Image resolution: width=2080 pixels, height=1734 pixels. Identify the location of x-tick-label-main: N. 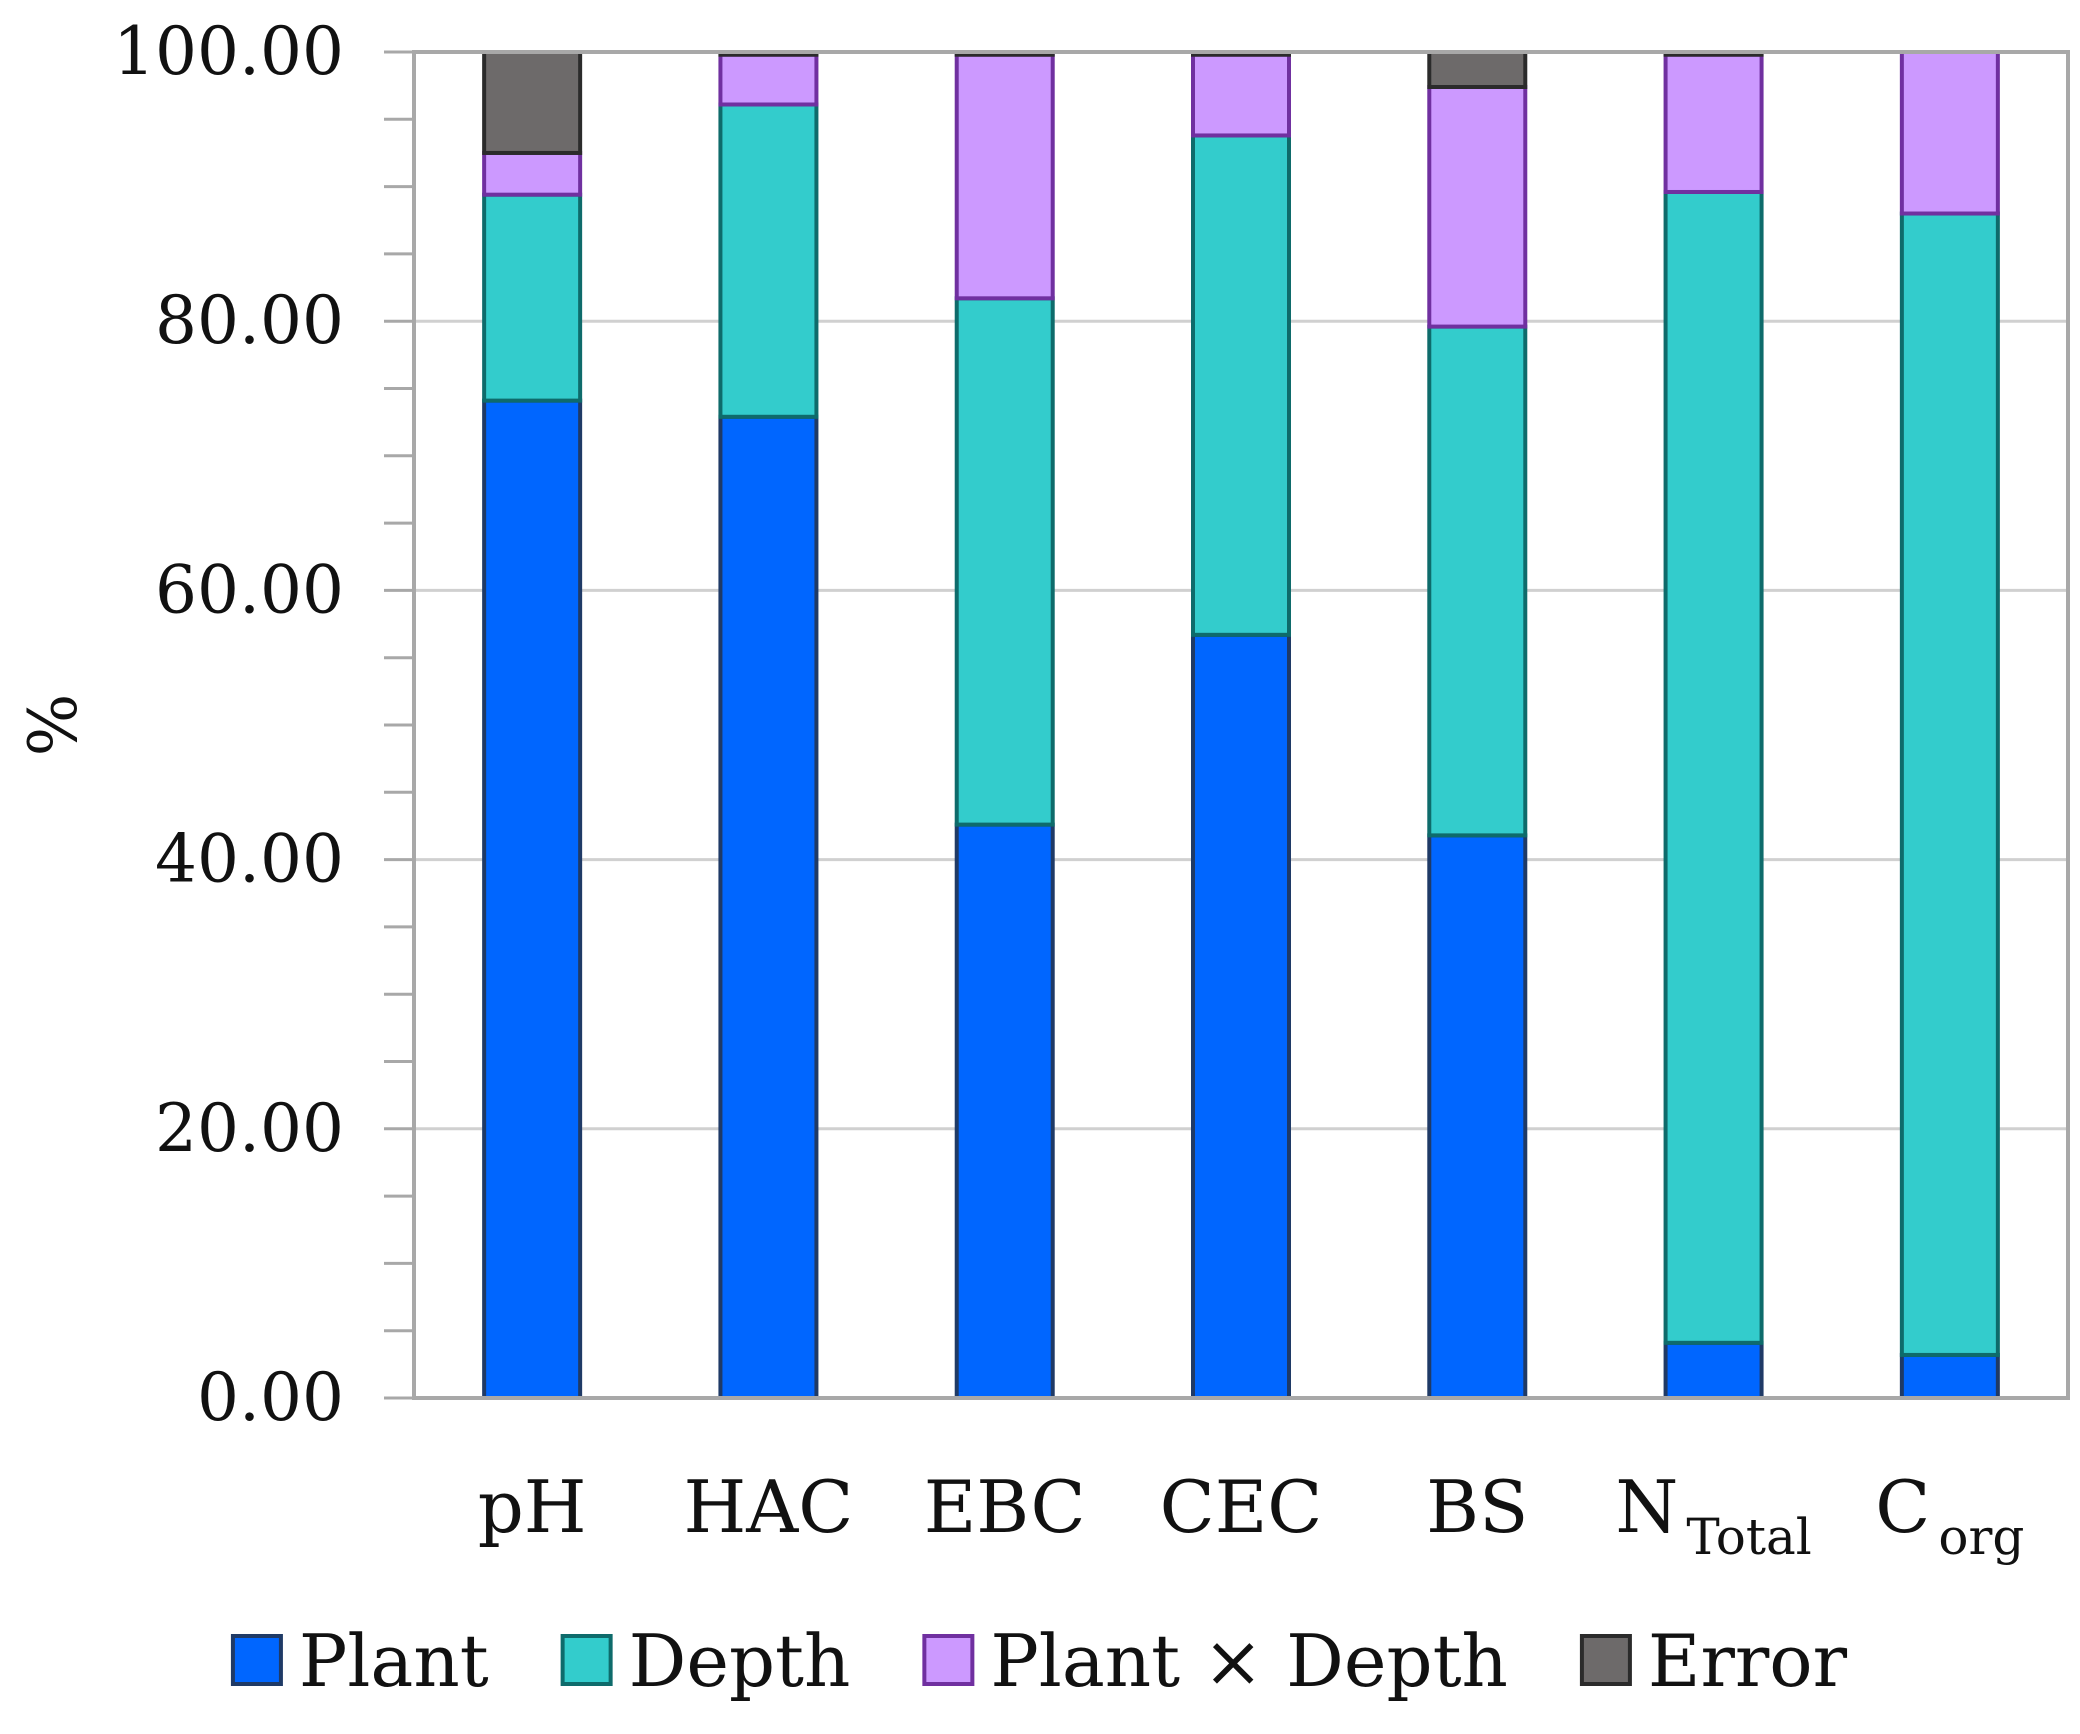
(1646, 1507).